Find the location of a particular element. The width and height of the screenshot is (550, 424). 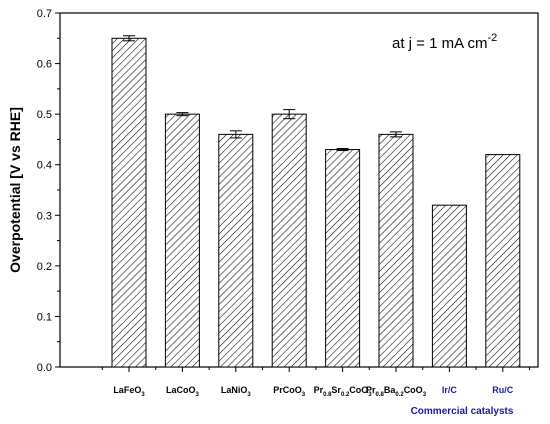

category-label: Pr0.8Ba0.2CoO3 is located at coordinates (396, 391).